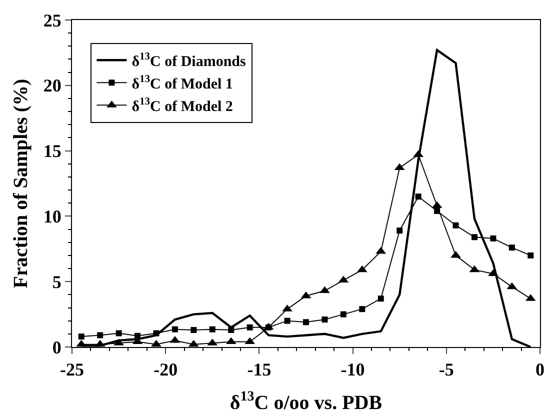 Image resolution: width=555 pixels, height=420 pixels. Describe the element at coordinates (182, 105) in the screenshot. I see `legend-label: δ$^{13}$C of Model 2` at that location.